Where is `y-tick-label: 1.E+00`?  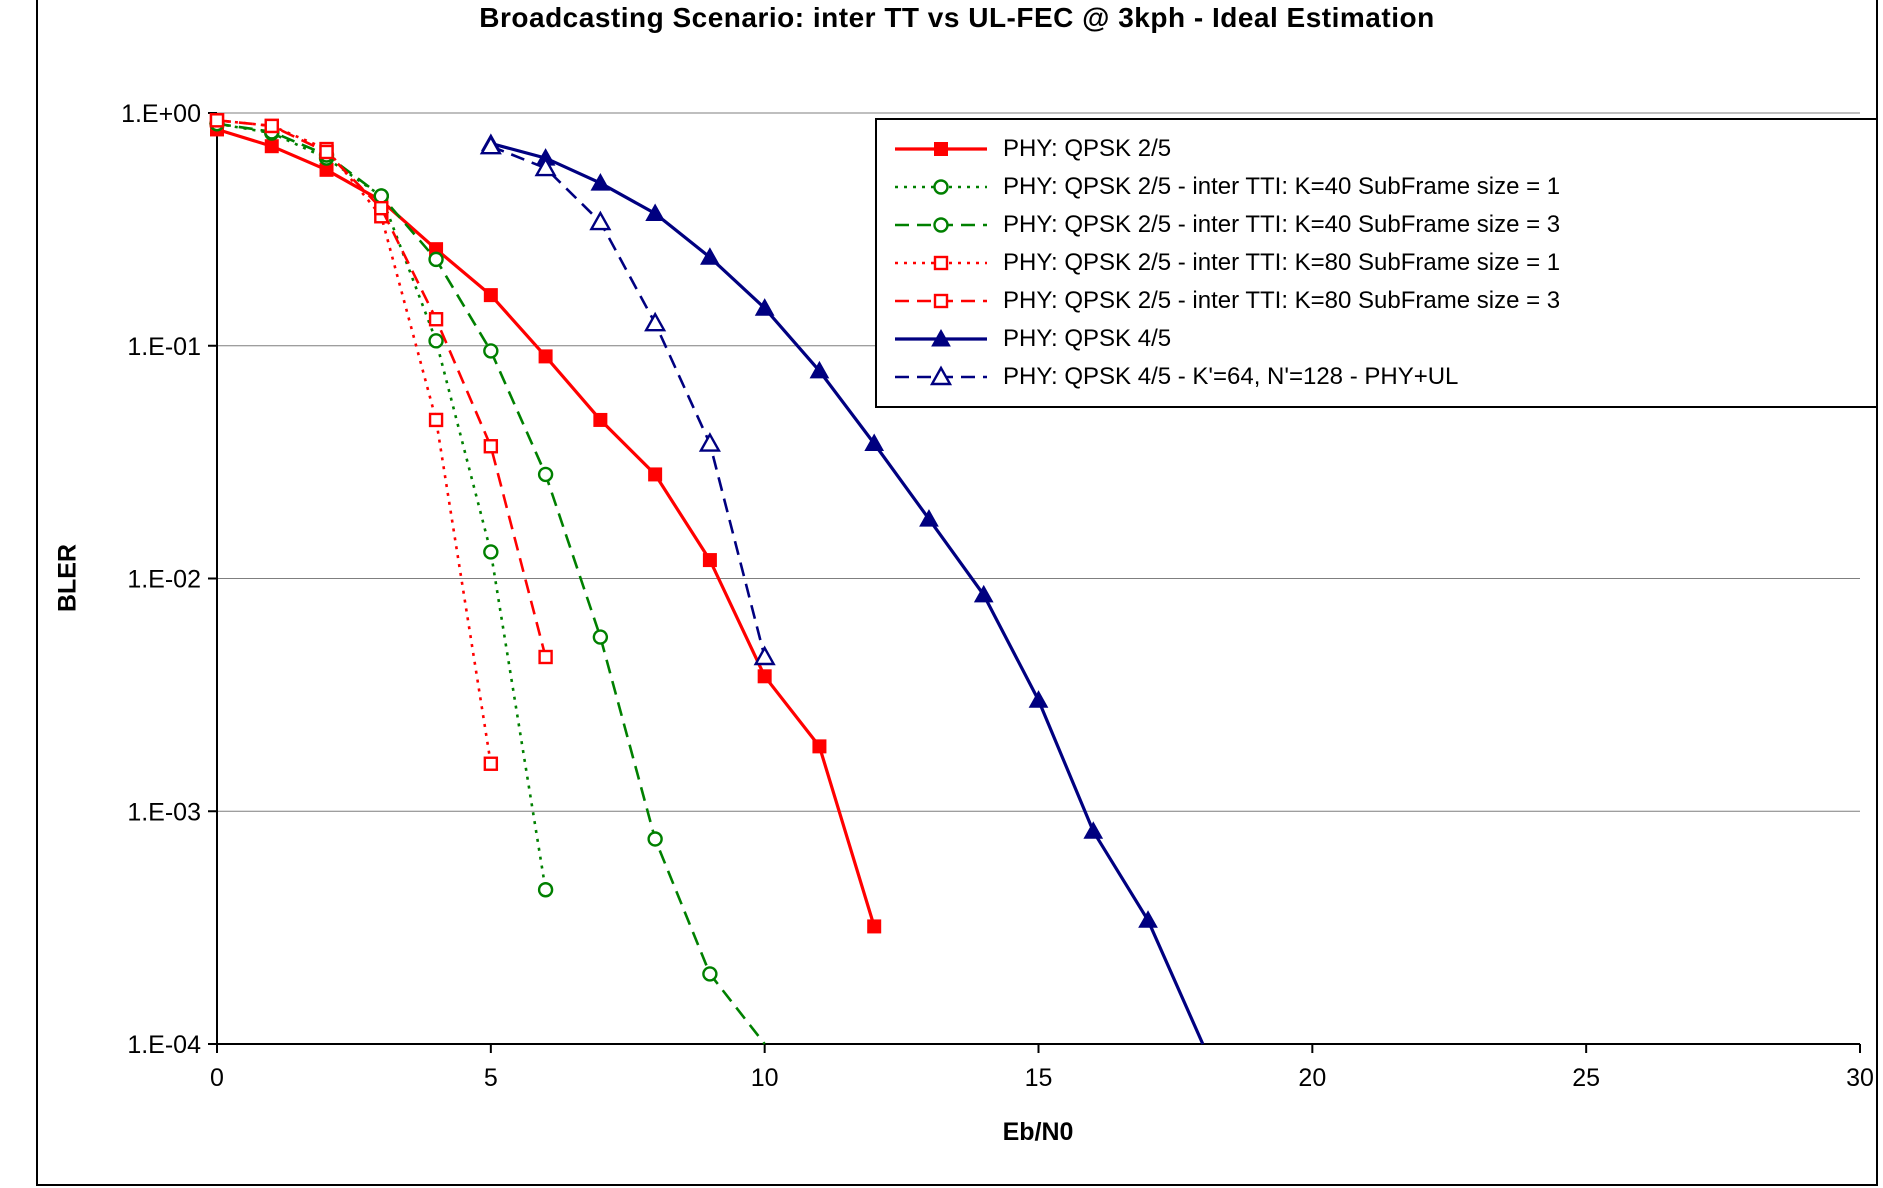 y-tick-label: 1.E+00 is located at coordinates (161, 114).